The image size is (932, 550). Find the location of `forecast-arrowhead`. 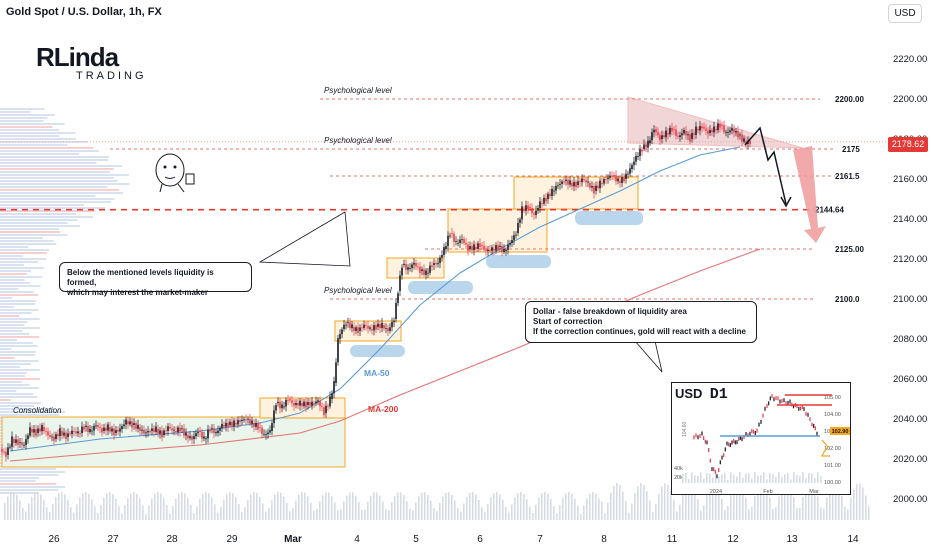

forecast-arrowhead is located at coordinates (786, 202).